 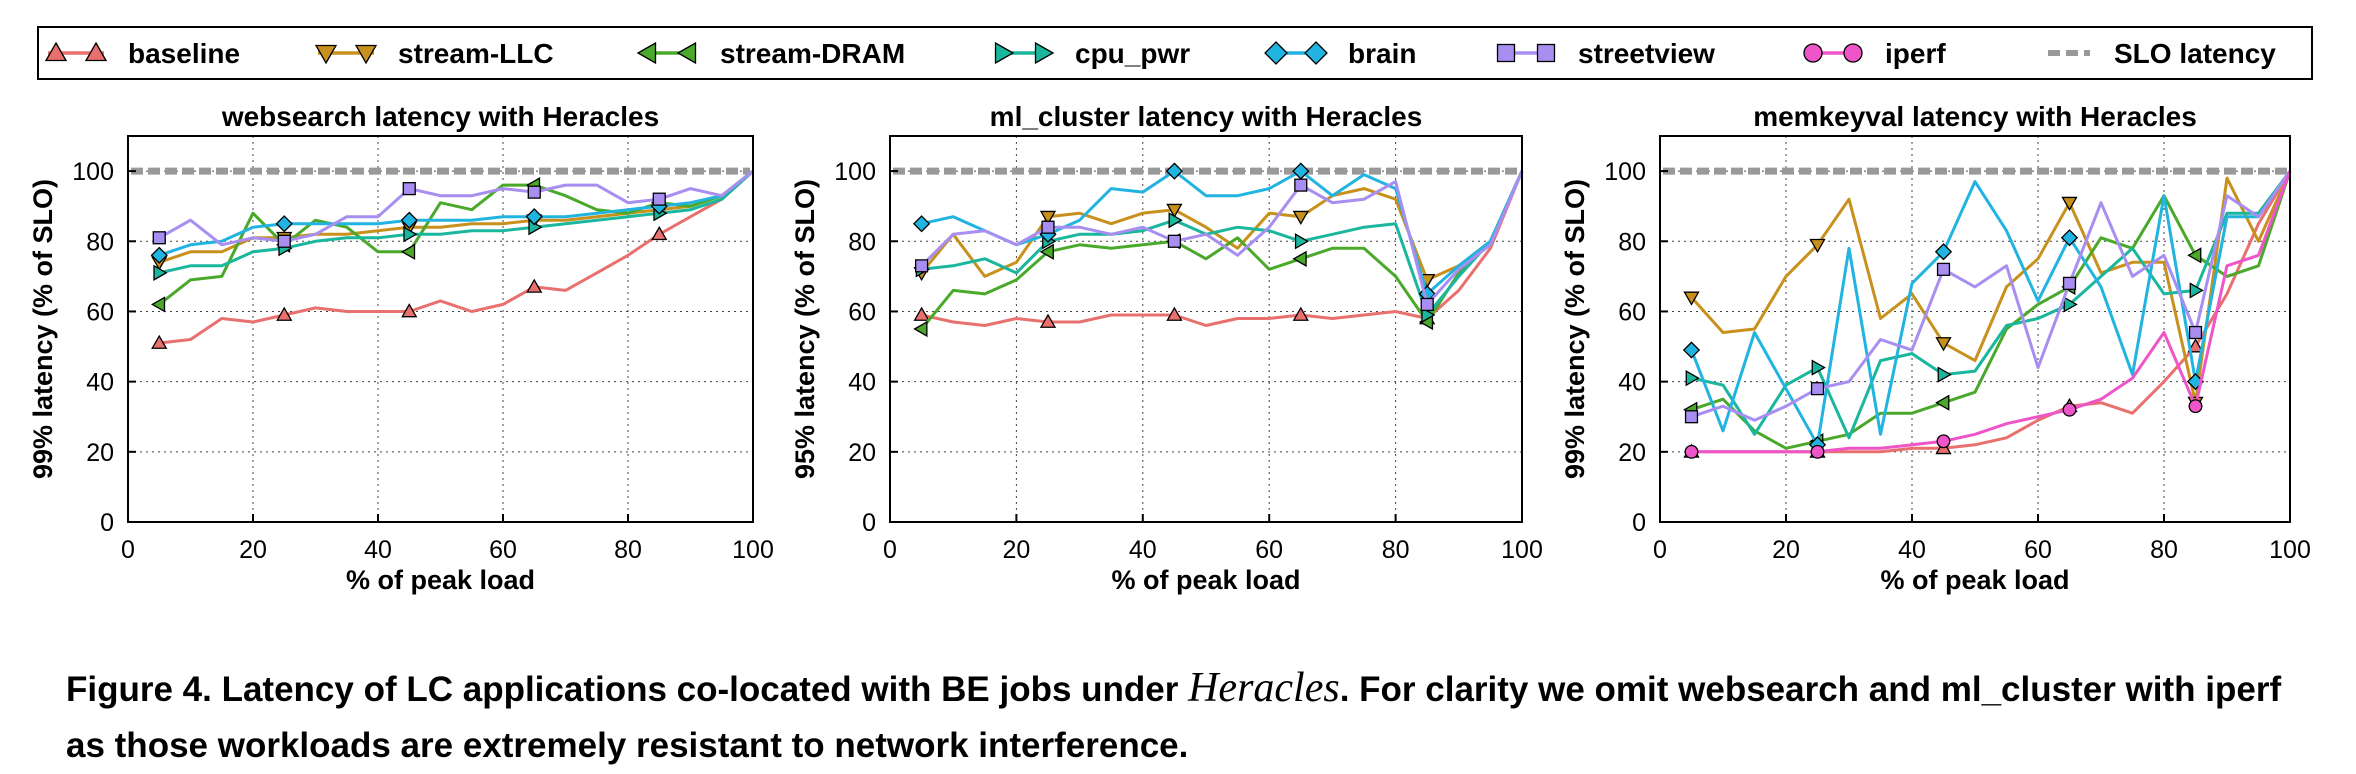 What do you see at coordinates (1264, 688) in the screenshot?
I see `caption-emphasis: Heracles` at bounding box center [1264, 688].